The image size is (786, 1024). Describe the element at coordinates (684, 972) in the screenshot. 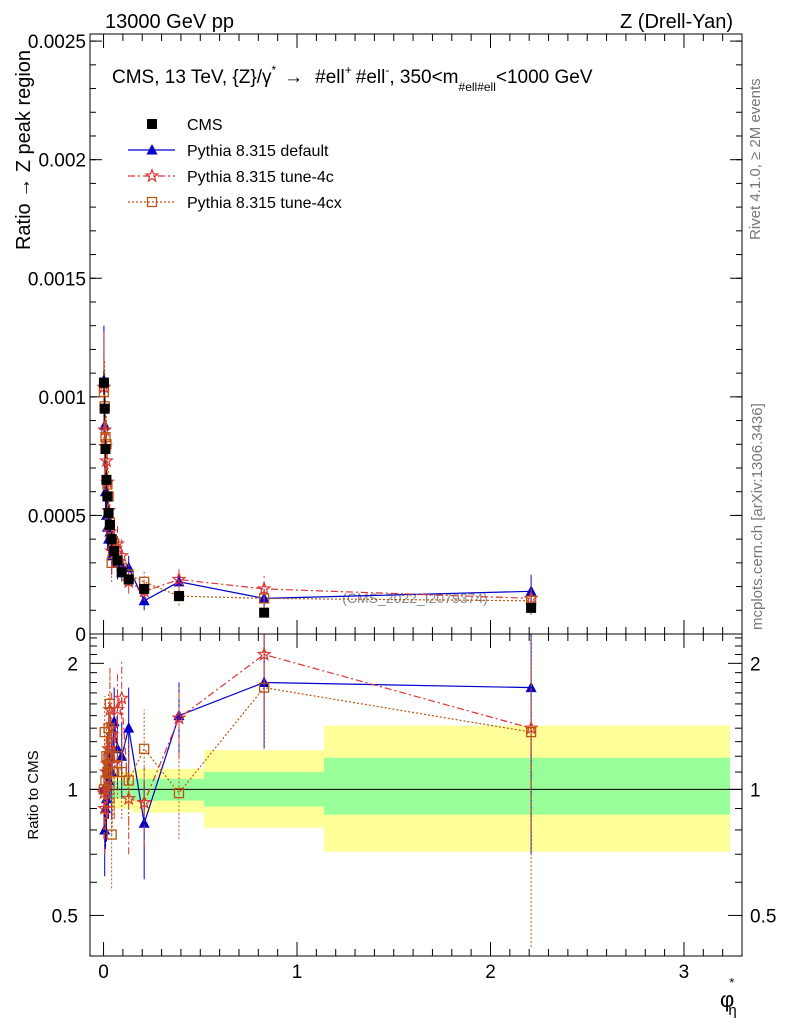

I see `ratio-x-tick-label: 3` at that location.